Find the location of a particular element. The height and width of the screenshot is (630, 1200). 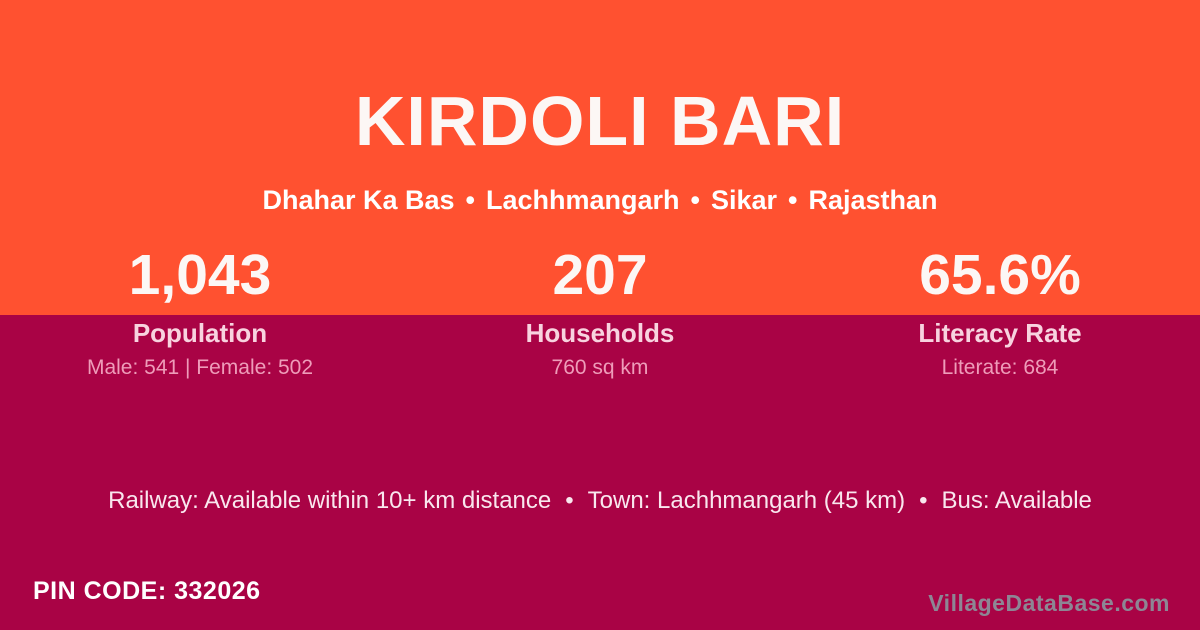

pin-code: PIN CODE: 332026 is located at coordinates (147, 591).